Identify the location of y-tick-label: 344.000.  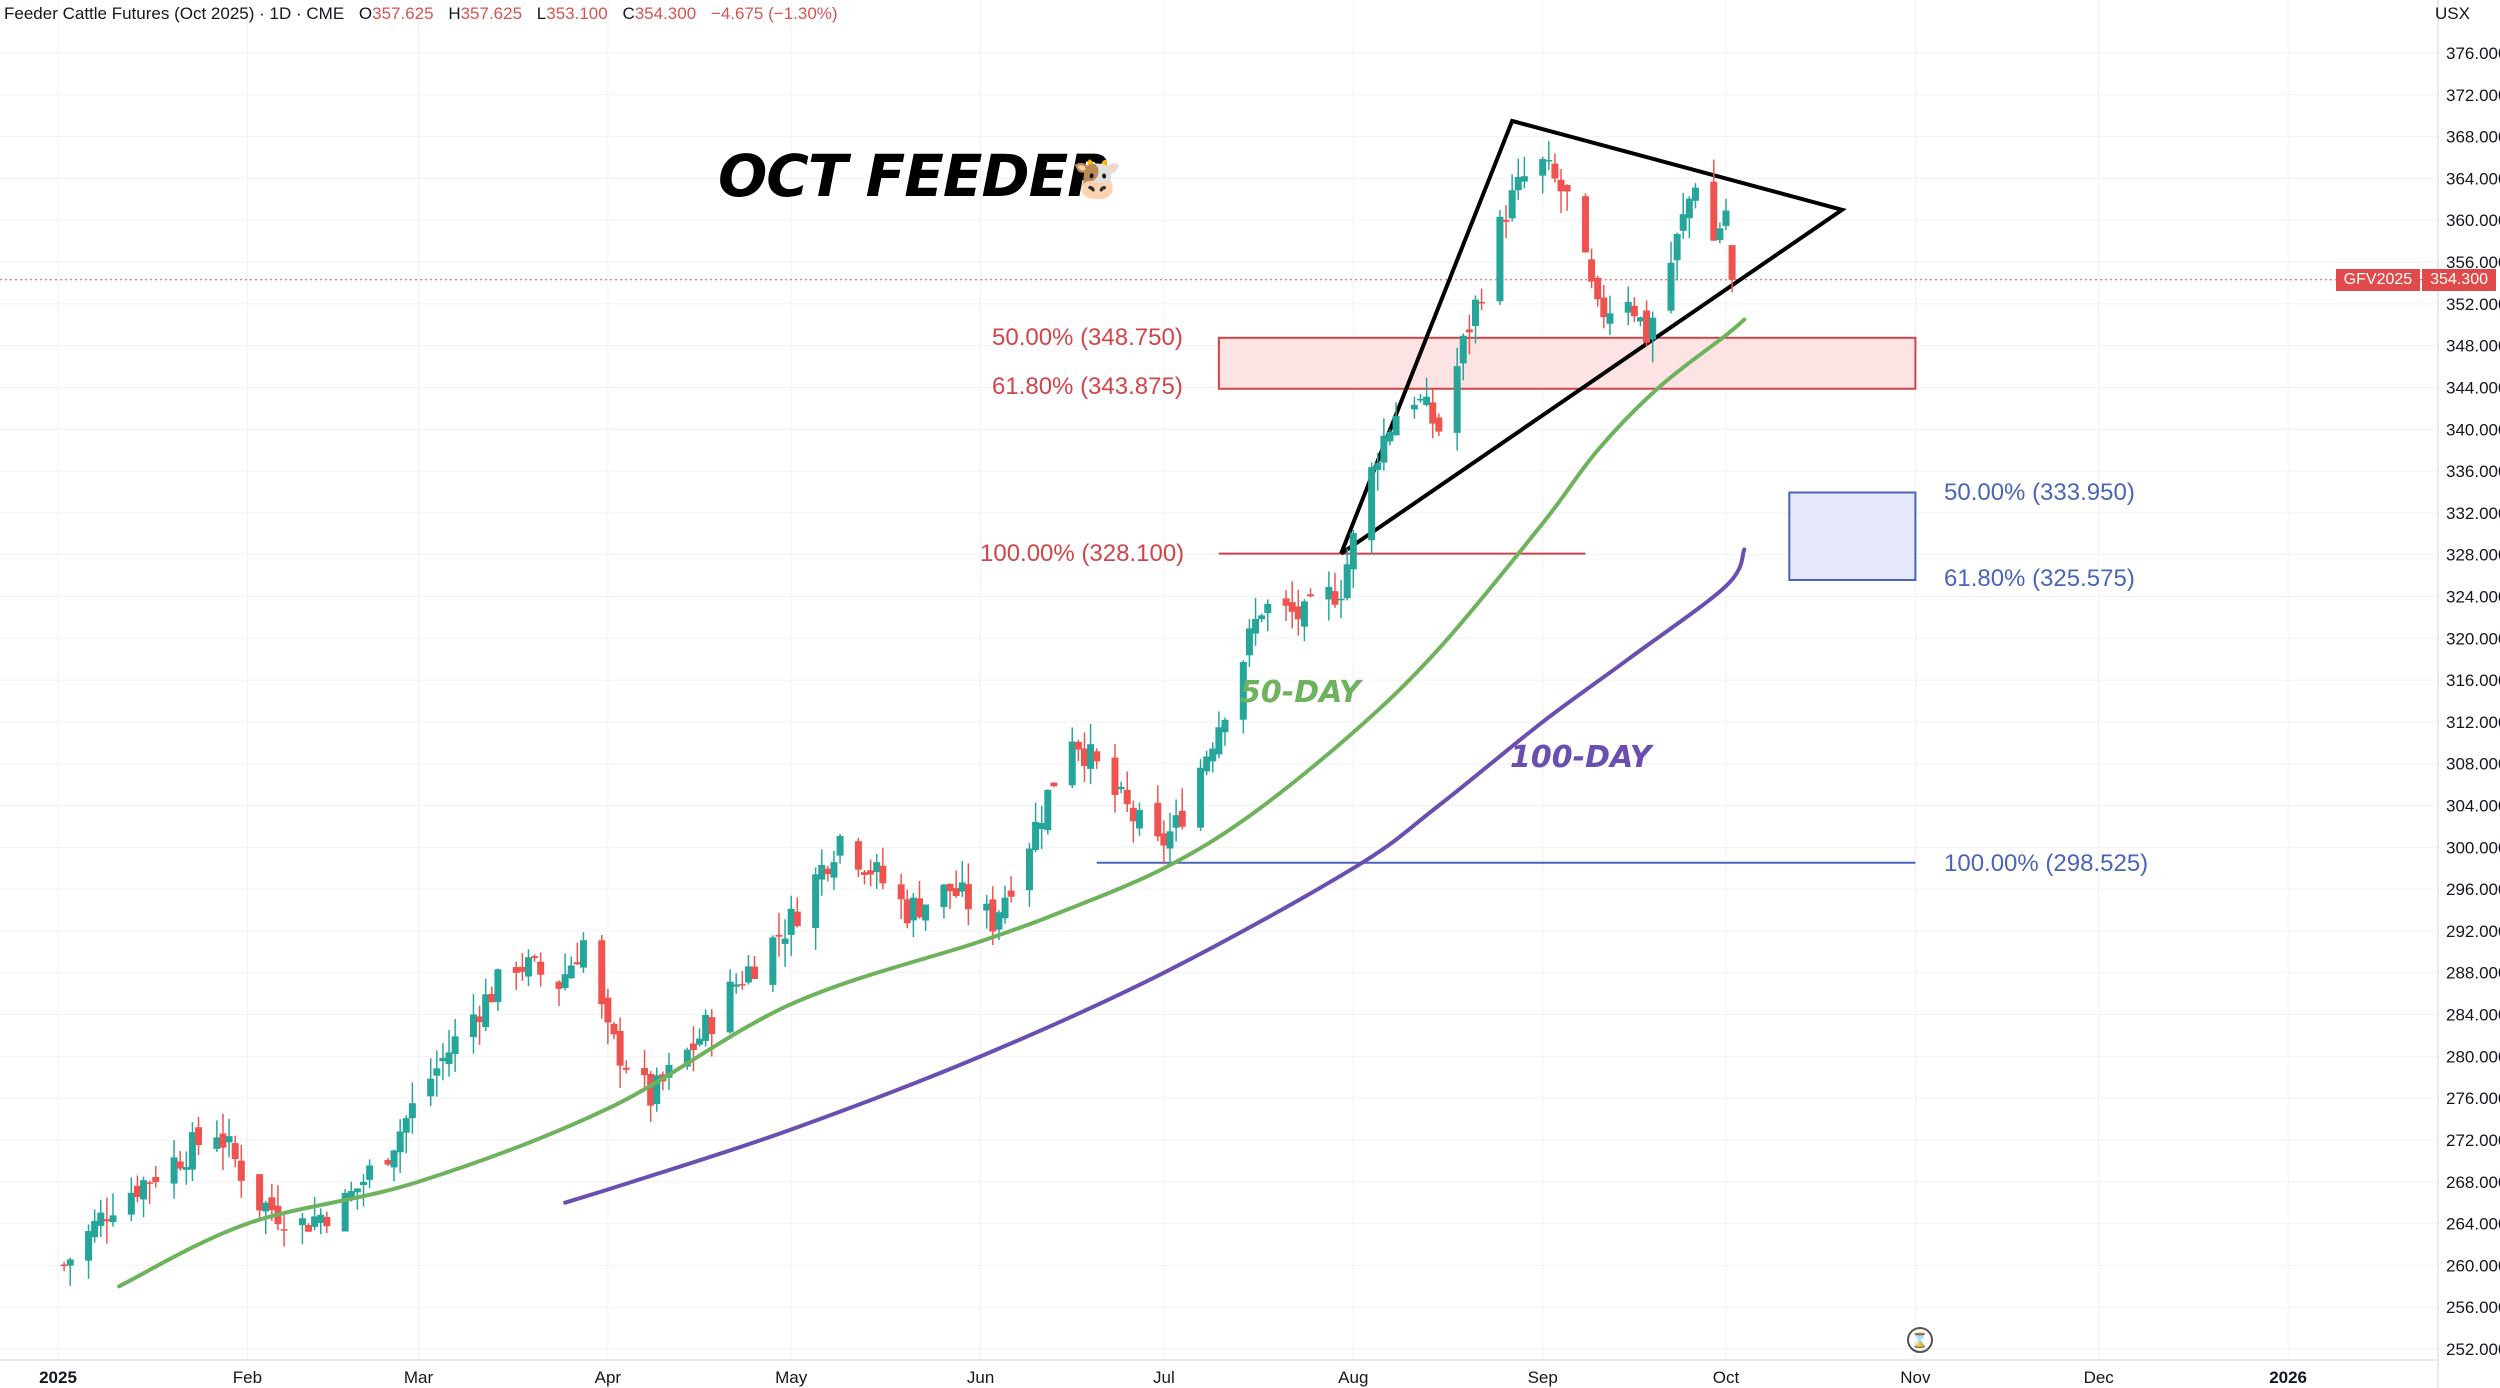
(2473, 387).